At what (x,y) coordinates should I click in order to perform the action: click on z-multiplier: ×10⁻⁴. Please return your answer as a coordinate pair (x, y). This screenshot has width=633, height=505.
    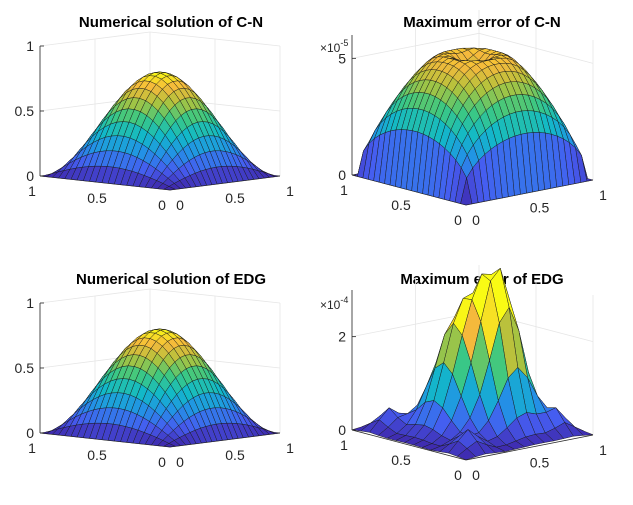
    Looking at the image, I should click on (334, 303).